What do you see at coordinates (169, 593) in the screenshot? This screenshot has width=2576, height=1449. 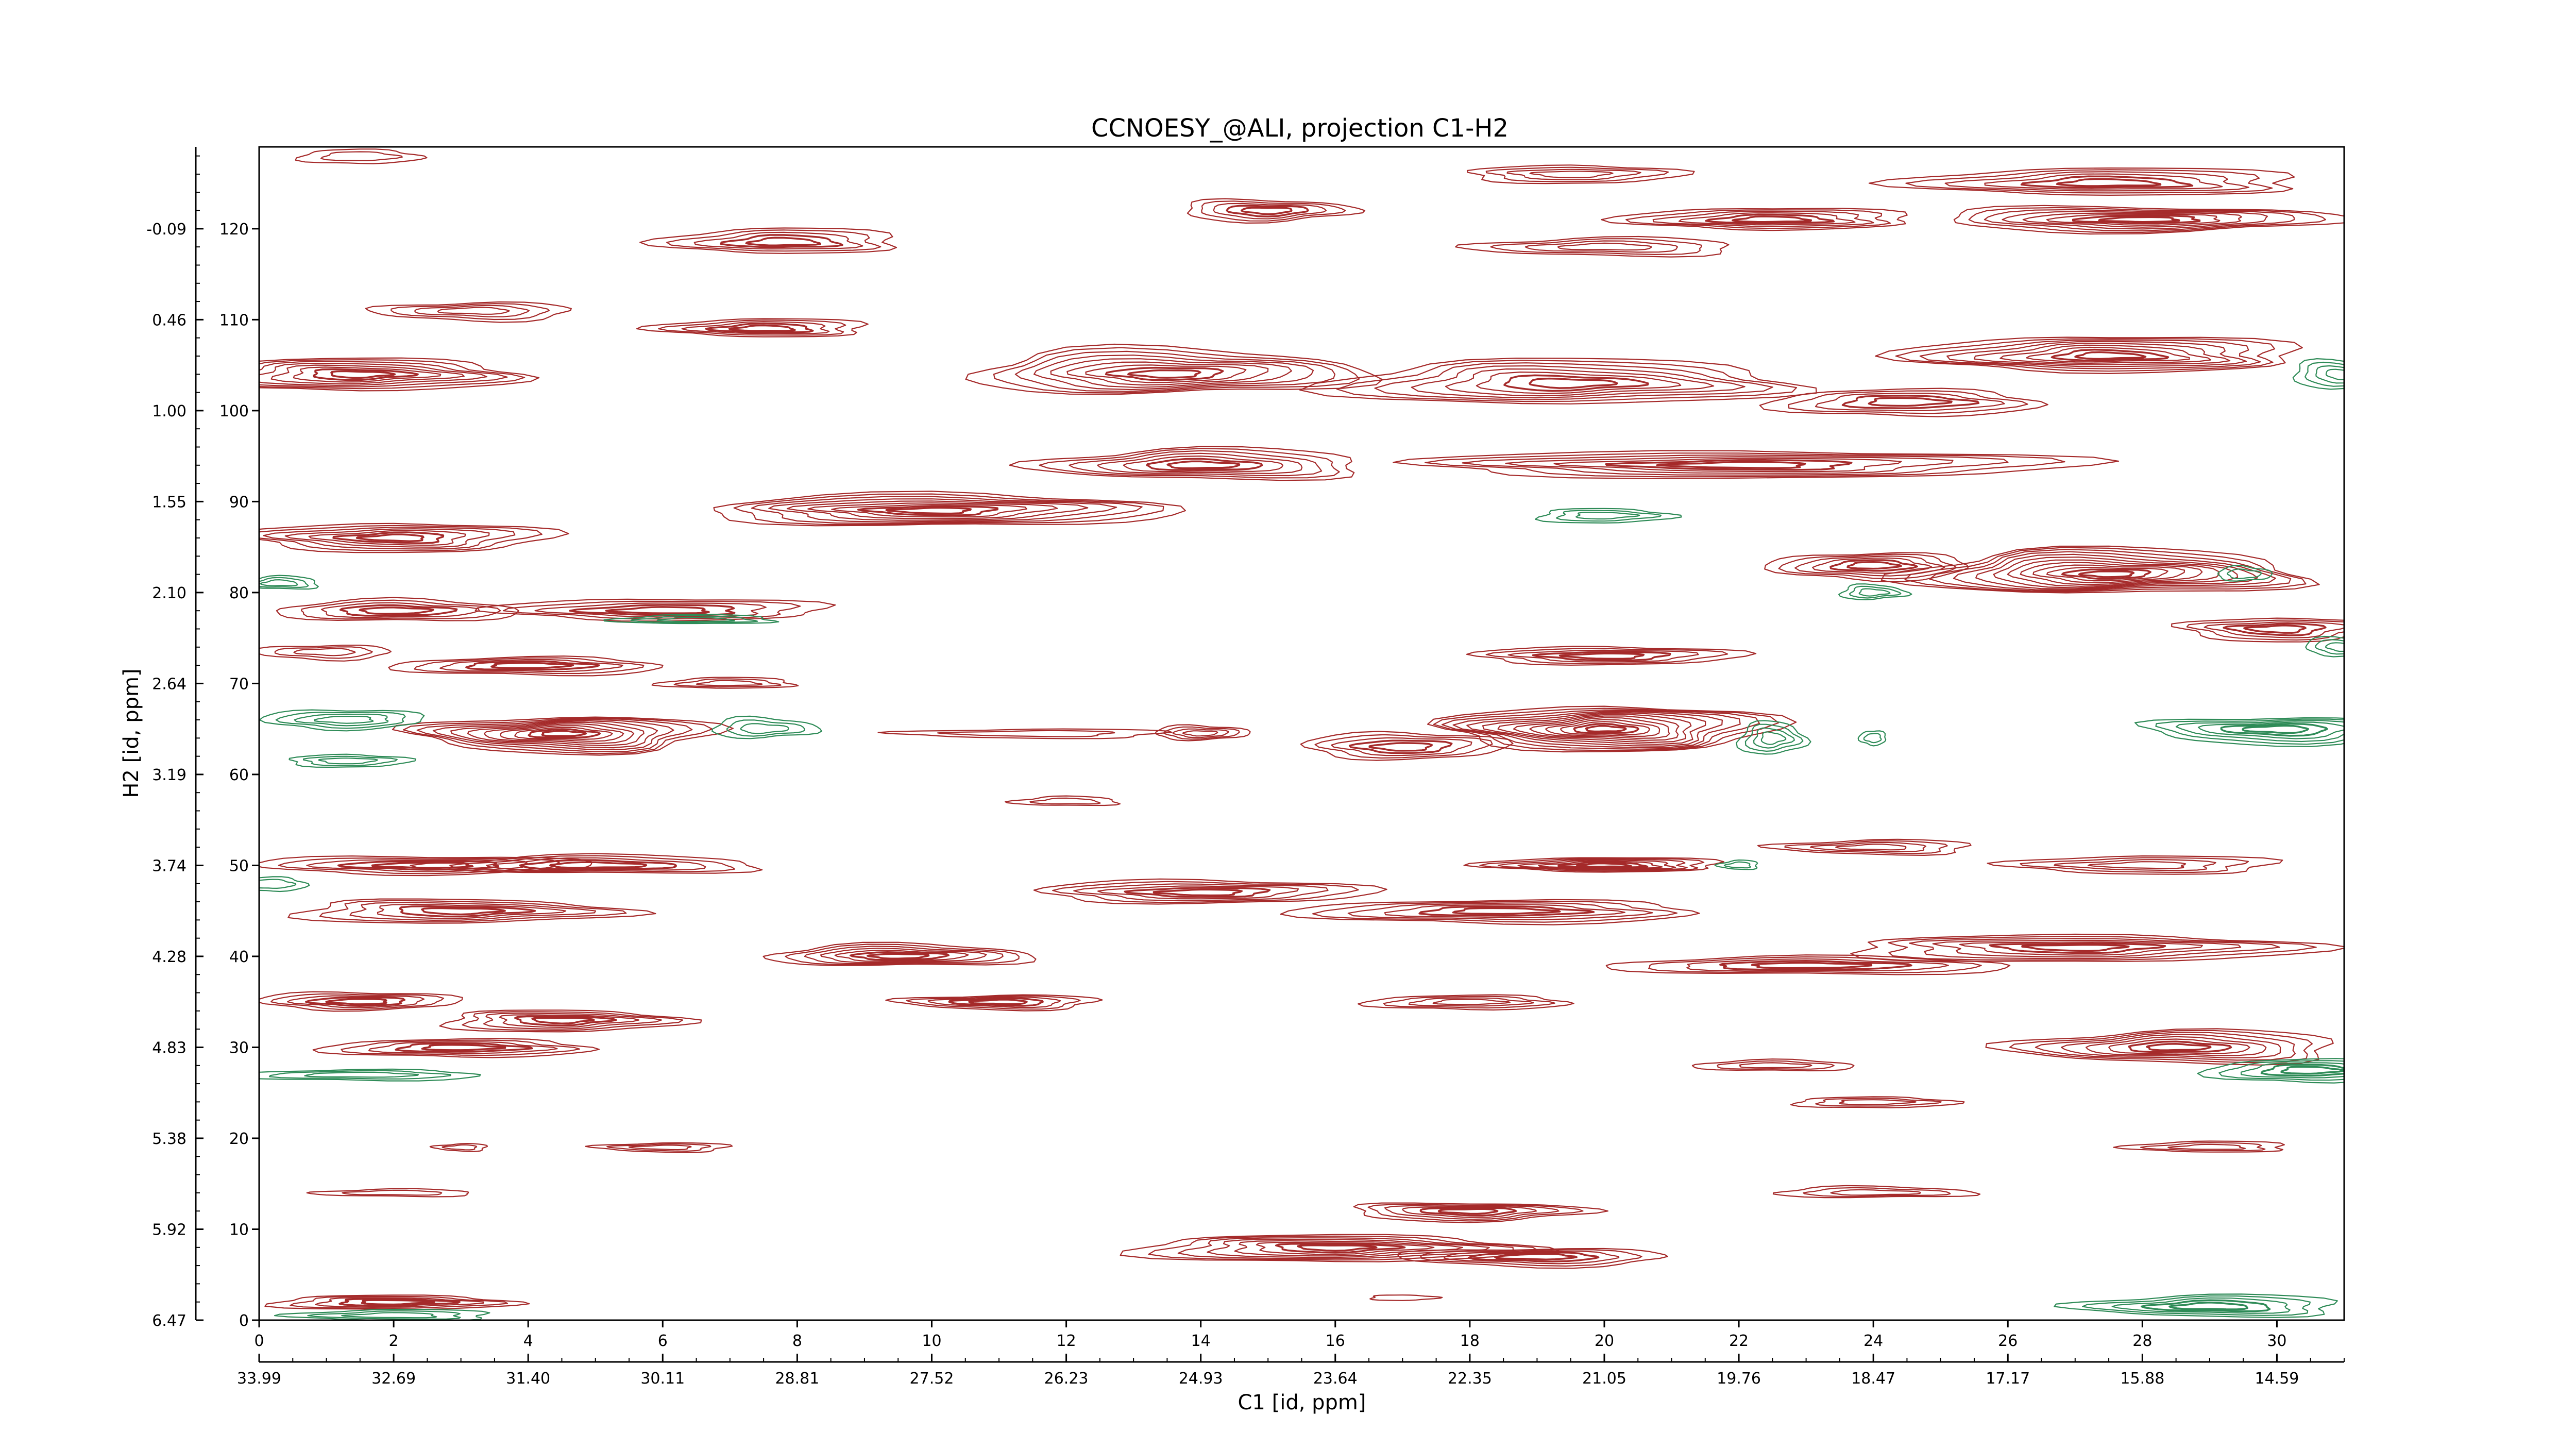 I see `y-ppm-tick-label: 2.10` at bounding box center [169, 593].